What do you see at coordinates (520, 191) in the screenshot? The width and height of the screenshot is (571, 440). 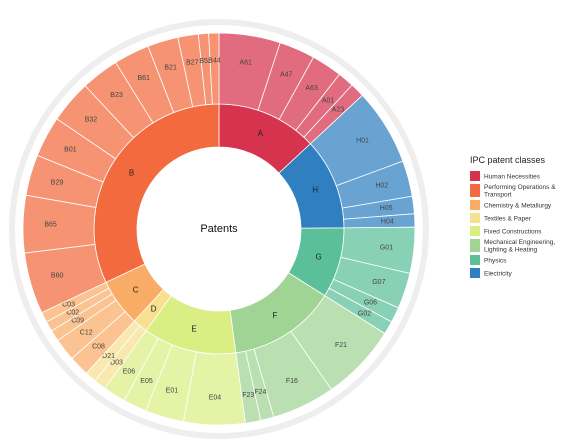 I see `legend-label-b: Performing Operations & Transport` at bounding box center [520, 191].